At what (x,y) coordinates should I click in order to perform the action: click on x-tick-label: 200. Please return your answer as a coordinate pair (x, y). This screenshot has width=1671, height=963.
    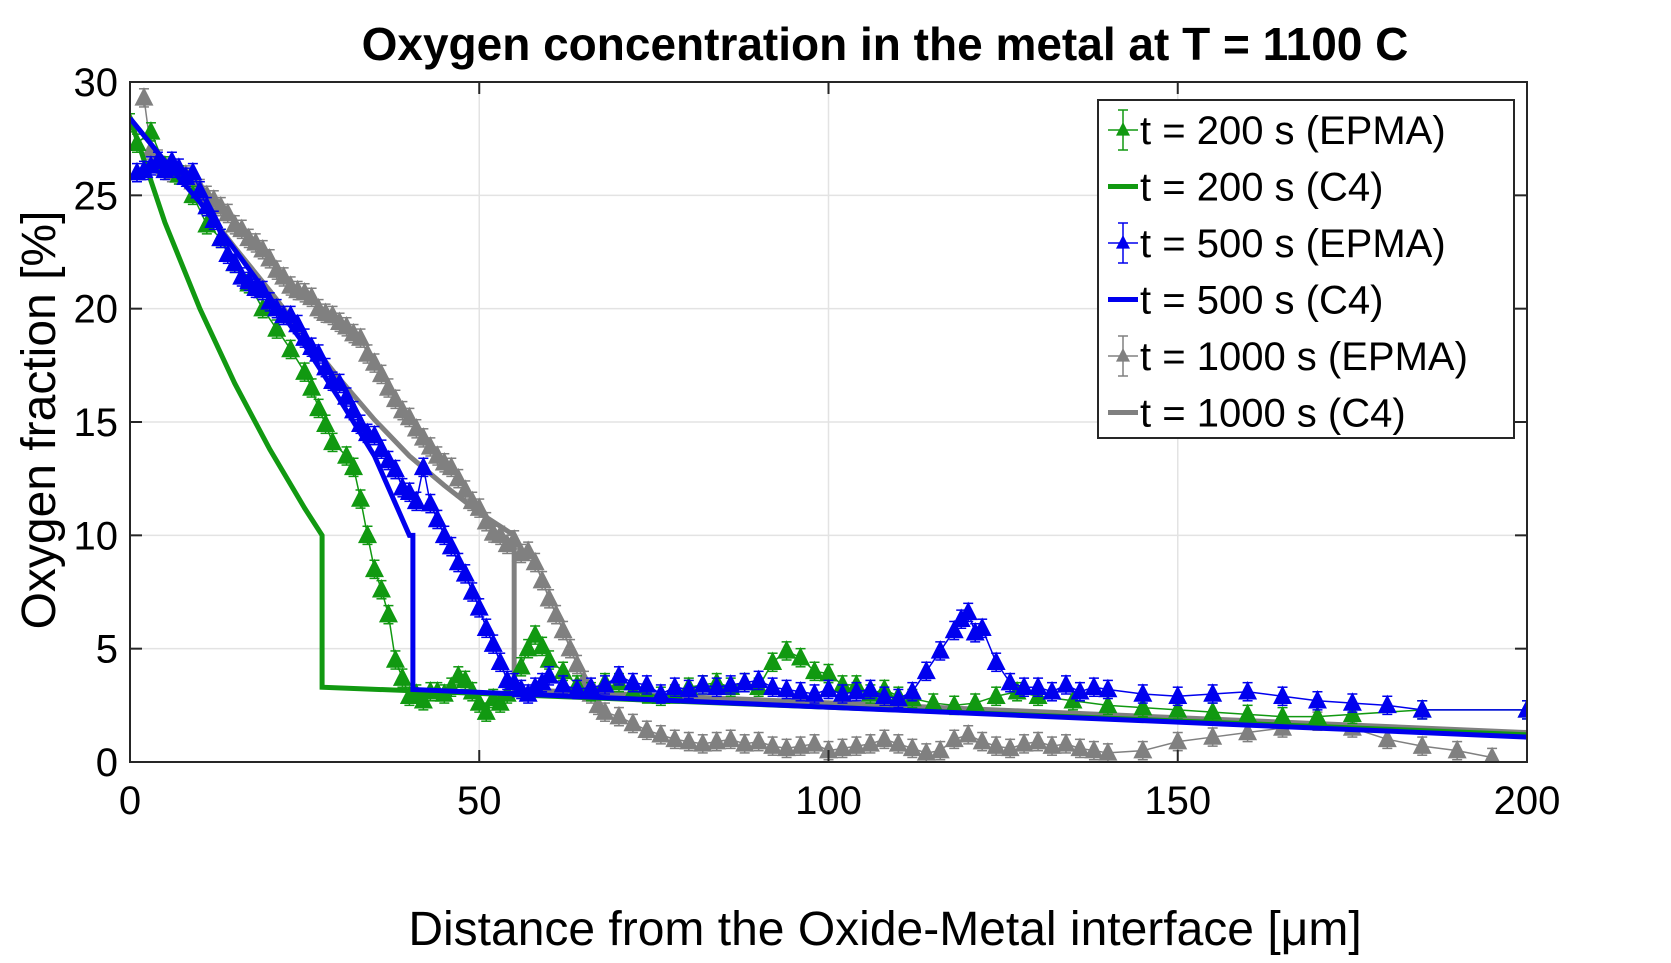
    Looking at the image, I should click on (1527, 801).